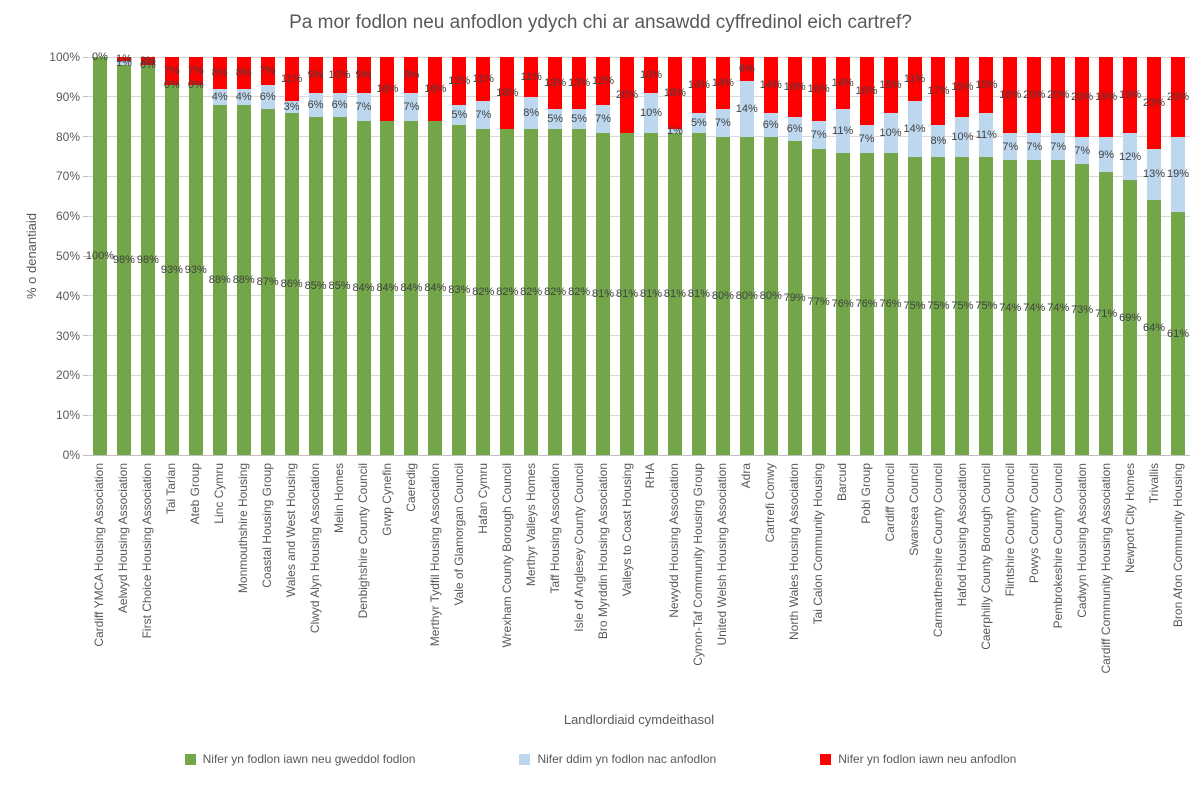 This screenshot has height=787, width=1201. Describe the element at coordinates (555, 82) in the screenshot. I see `data-label-dissatisfied: 13%` at that location.